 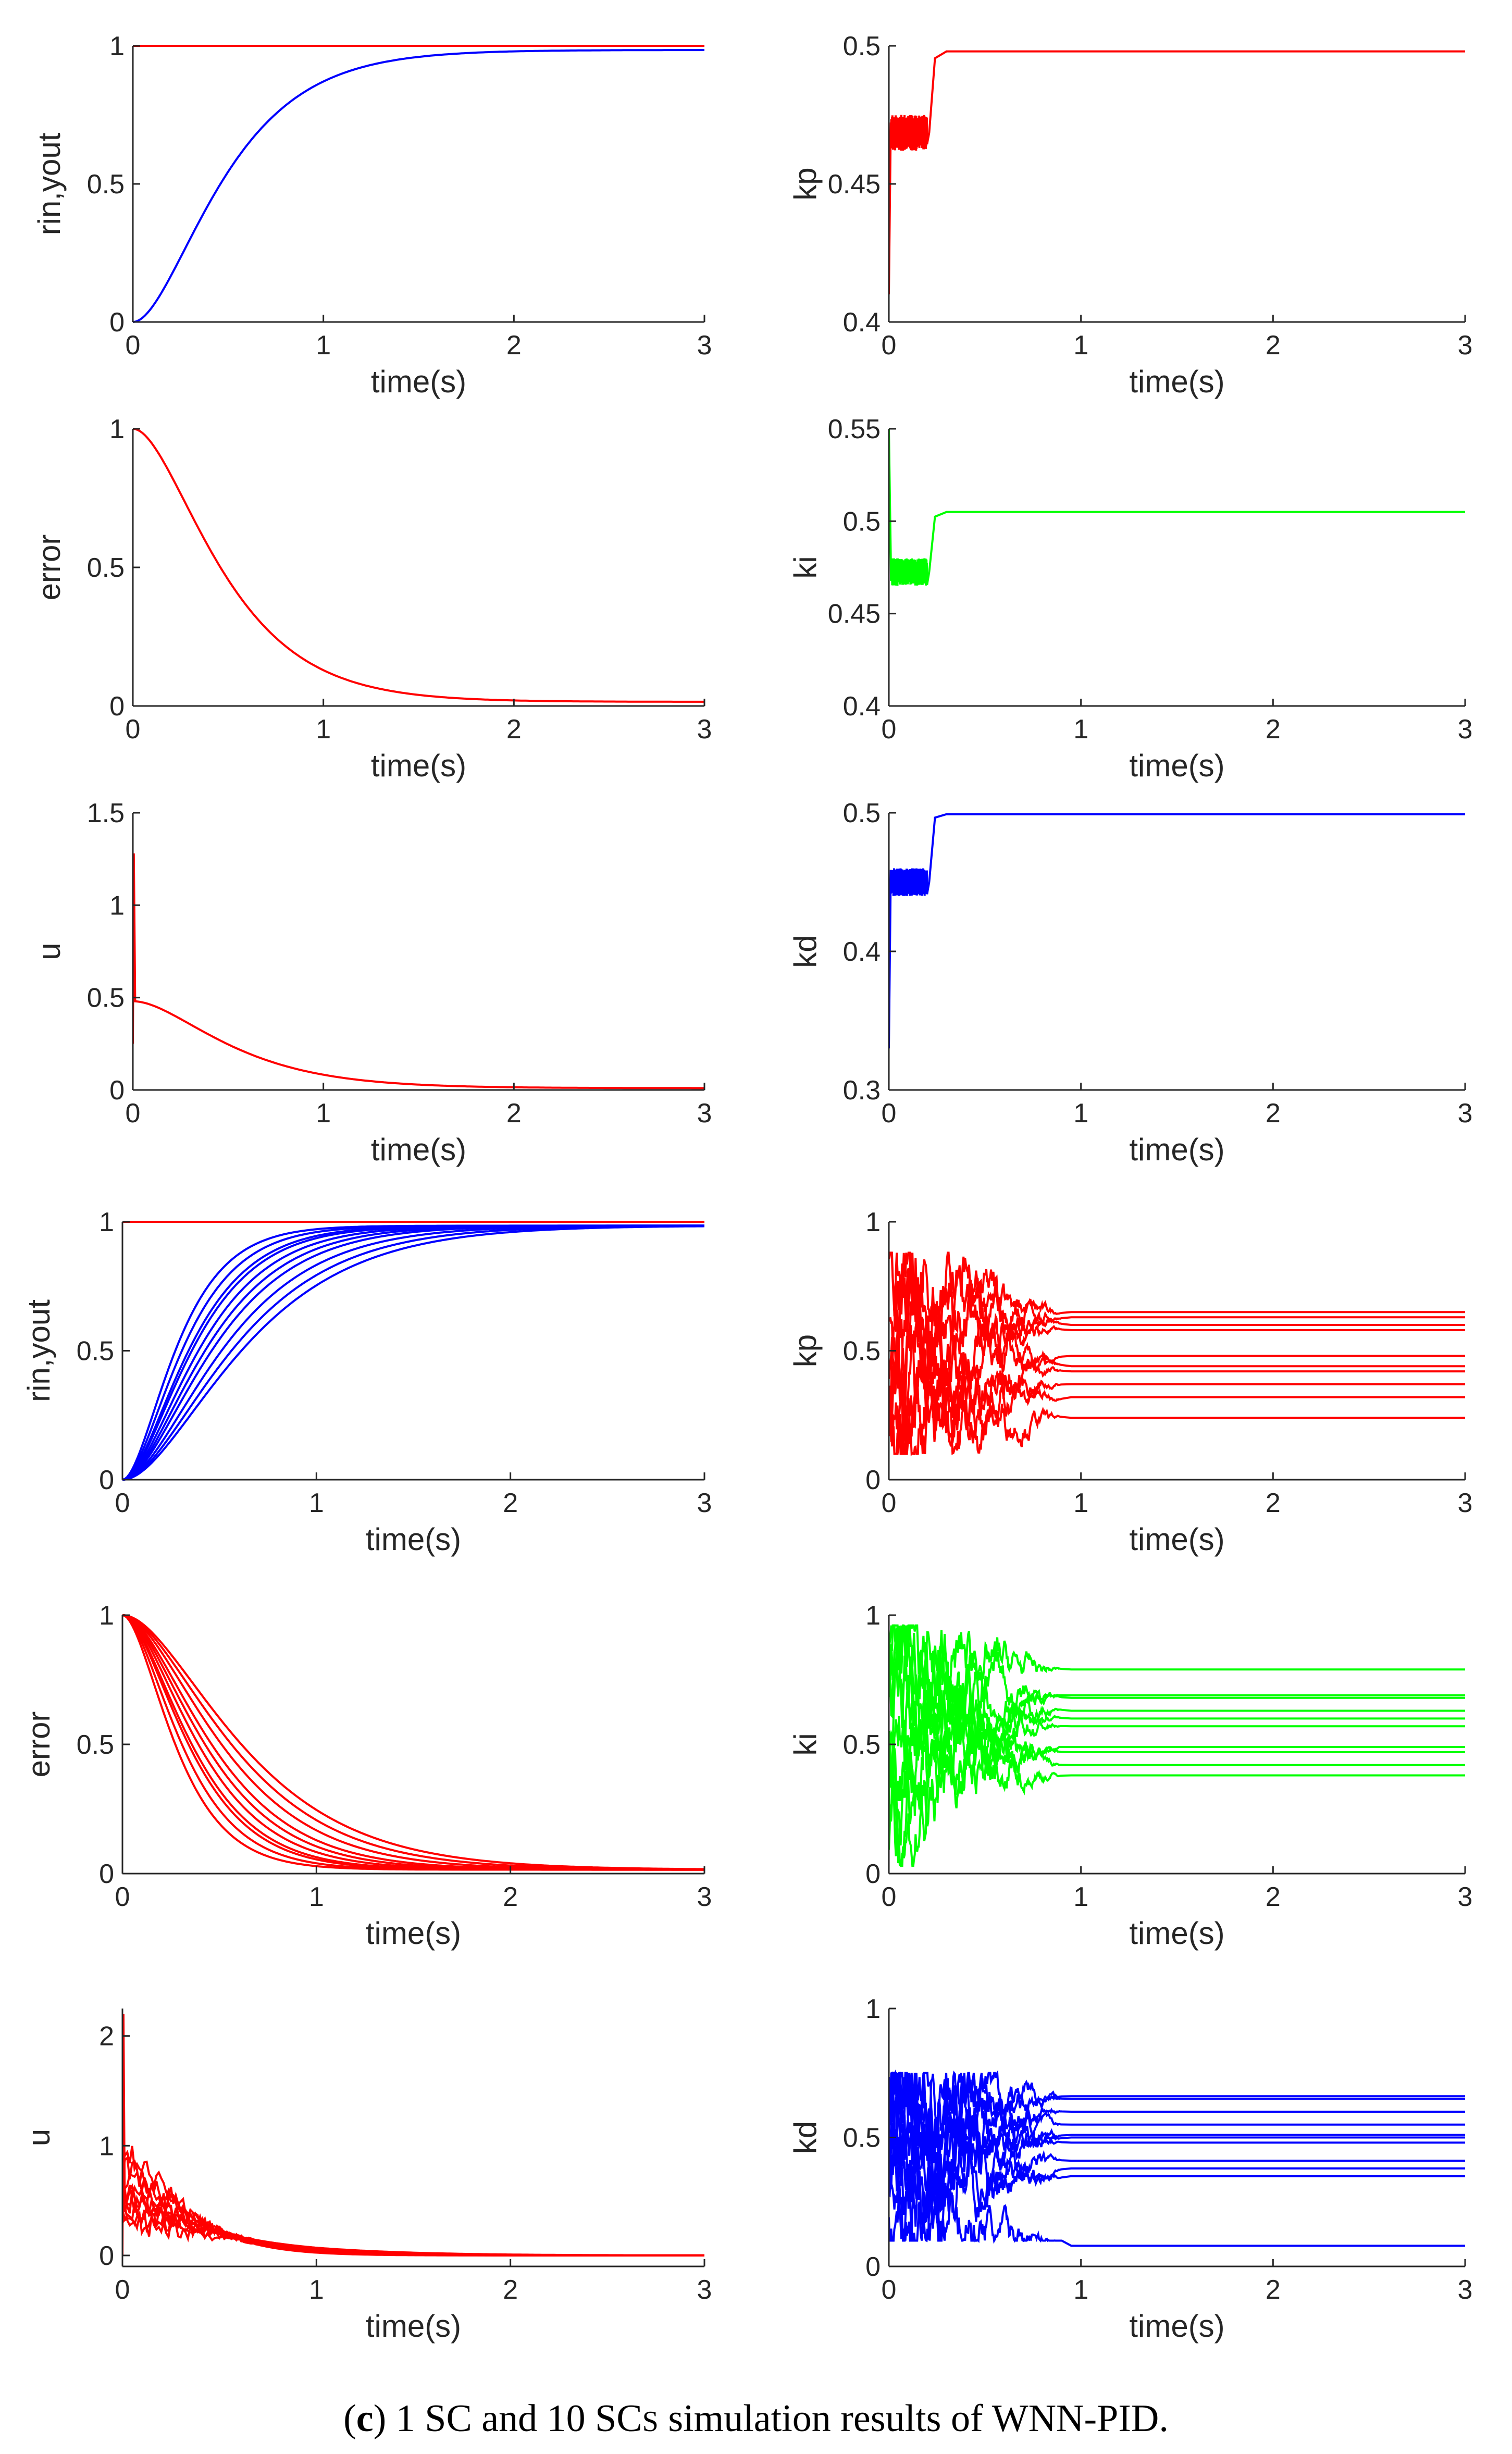 What do you see at coordinates (510, 2290) in the screenshot?
I see `u-10sc-xtick-label: 2` at bounding box center [510, 2290].